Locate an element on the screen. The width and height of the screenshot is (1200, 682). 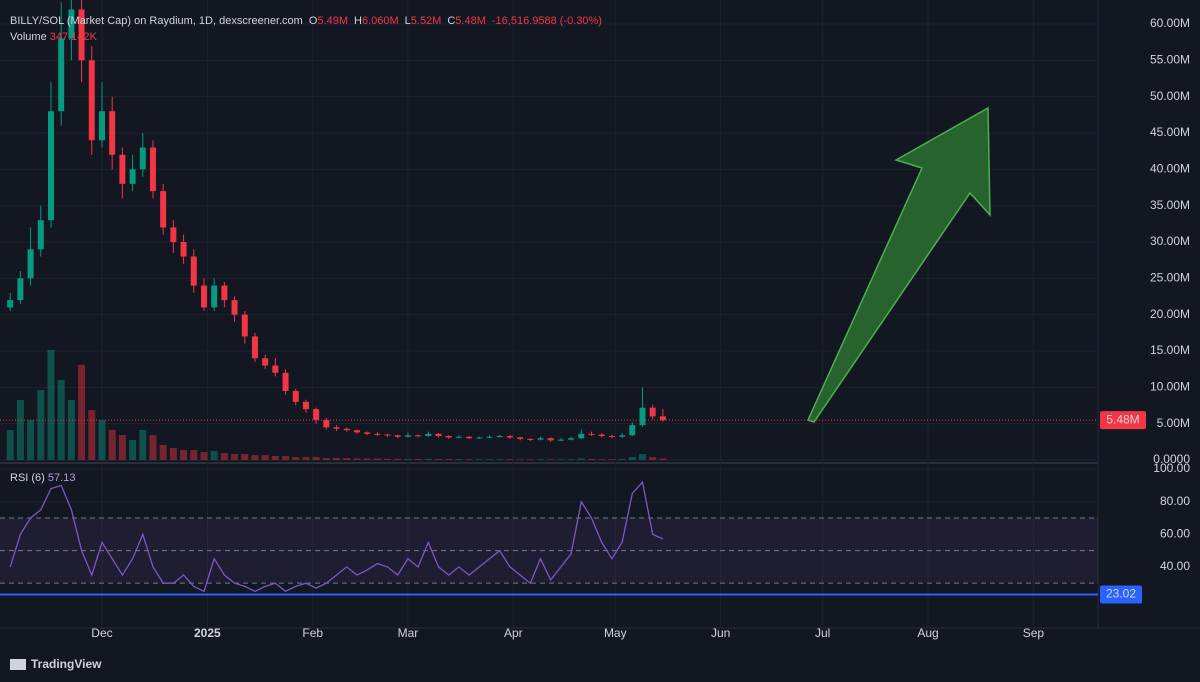
y-tick-label: 55.00M is located at coordinates (1170, 59).